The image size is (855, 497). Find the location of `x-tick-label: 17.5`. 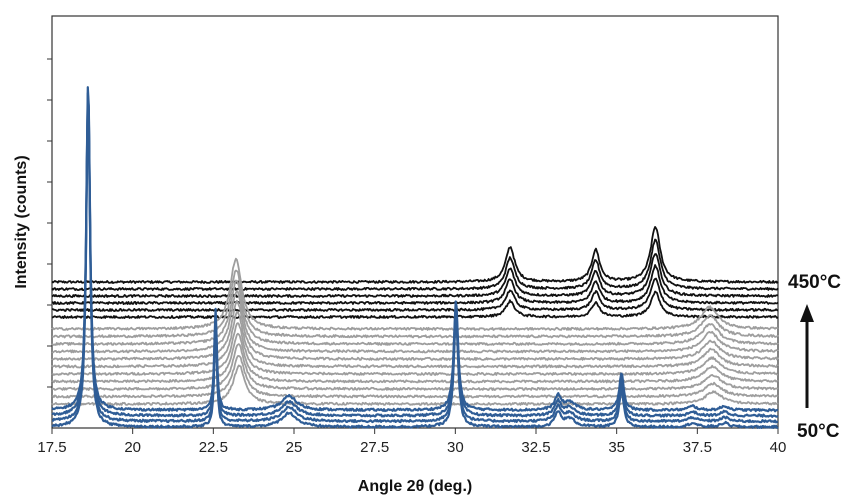

x-tick-label: 17.5 is located at coordinates (51, 447).